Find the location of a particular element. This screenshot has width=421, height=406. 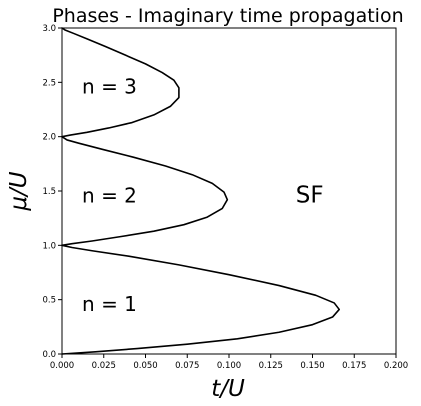

y-tick-label: 2.0 is located at coordinates (49, 138).